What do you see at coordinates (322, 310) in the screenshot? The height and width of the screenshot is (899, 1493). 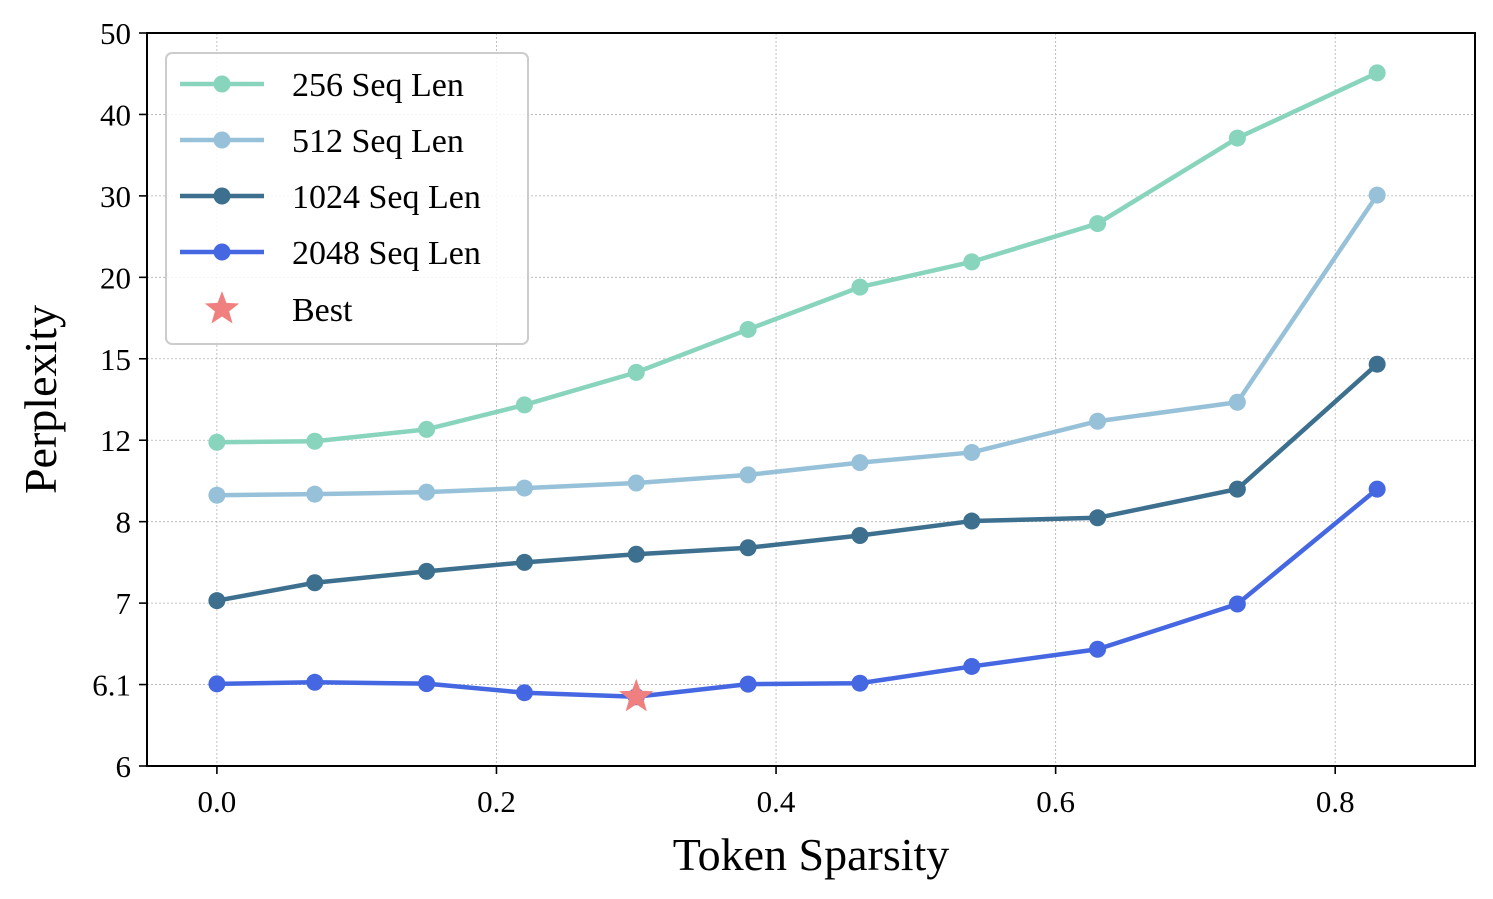 I see `legend-label: Best` at bounding box center [322, 310].